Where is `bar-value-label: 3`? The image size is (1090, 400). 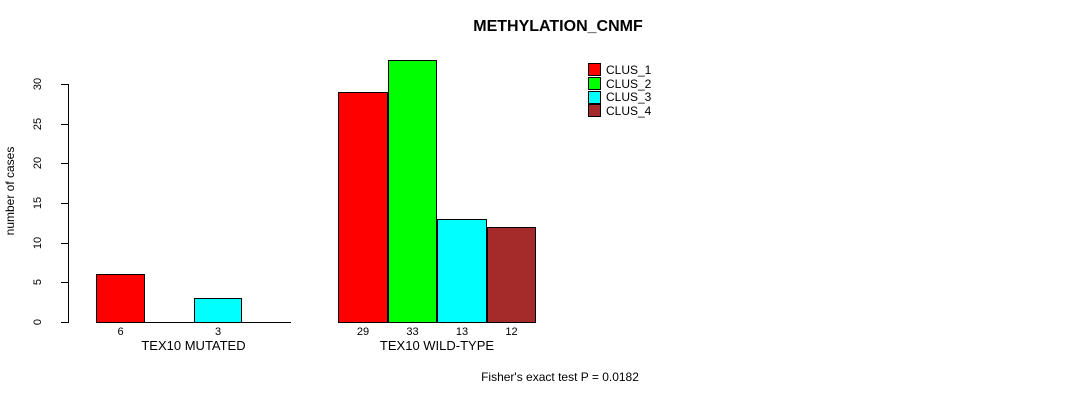 bar-value-label: 3 is located at coordinates (218, 332).